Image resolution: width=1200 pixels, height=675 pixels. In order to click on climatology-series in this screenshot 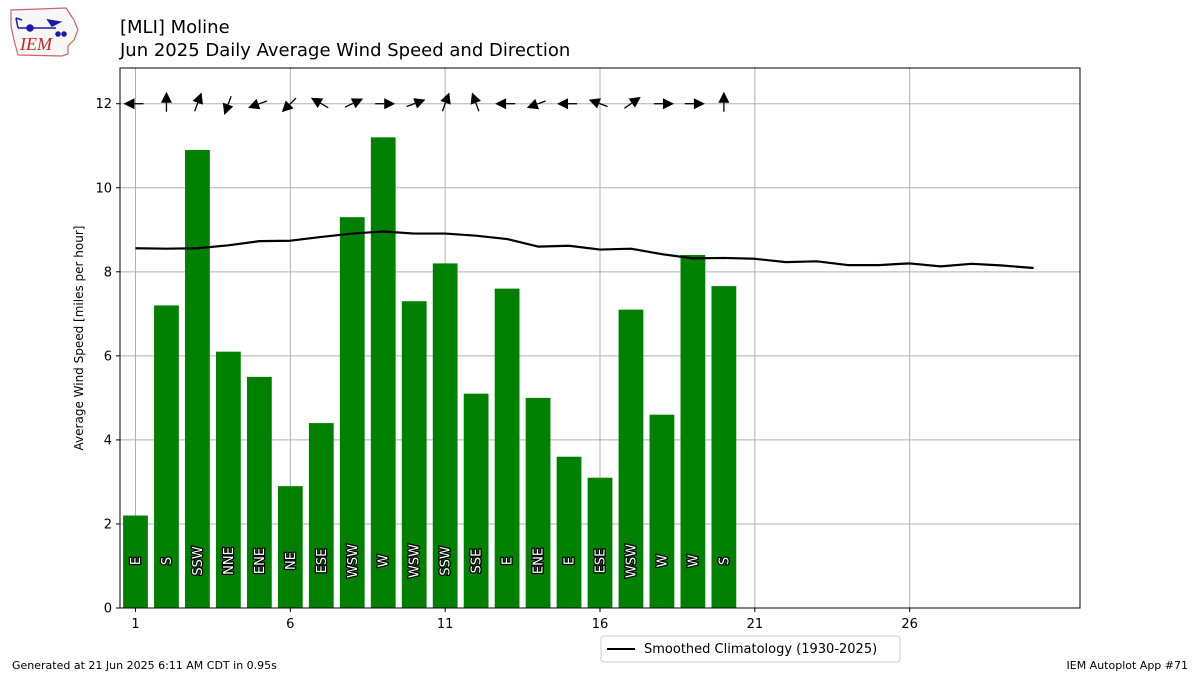, I will do `click(584, 250)`.